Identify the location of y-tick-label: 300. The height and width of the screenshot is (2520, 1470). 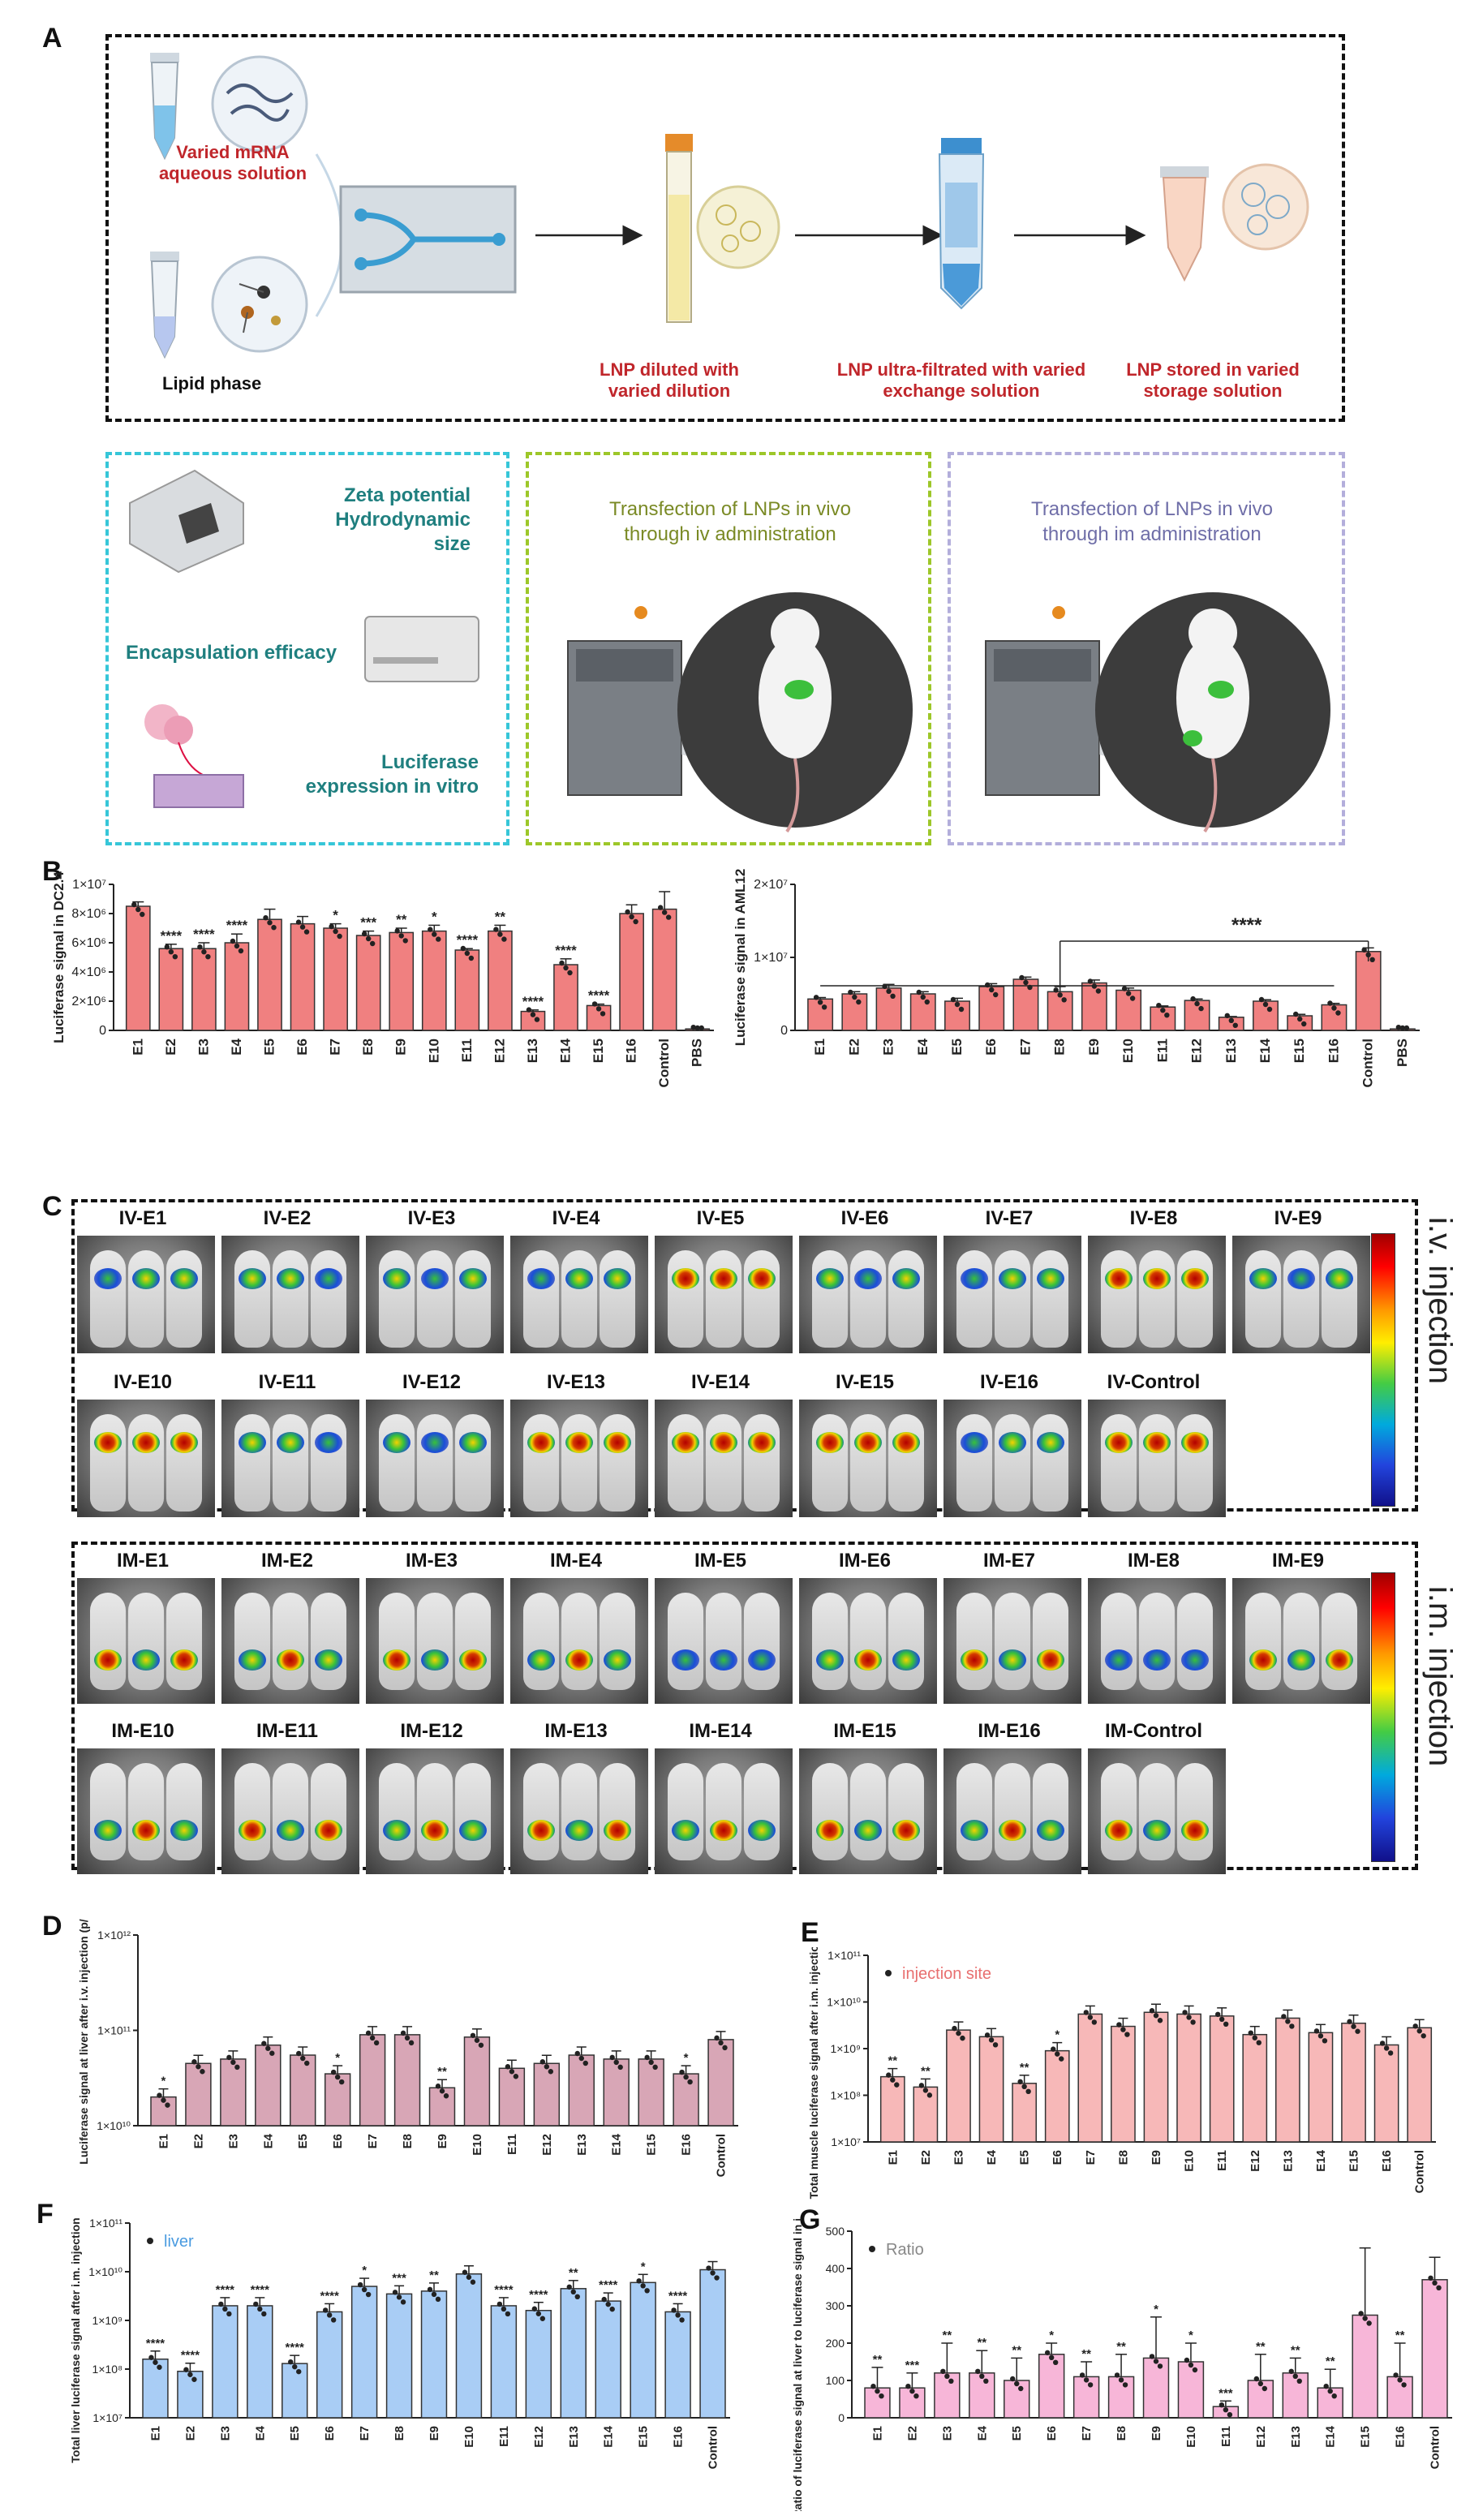
(835, 2305).